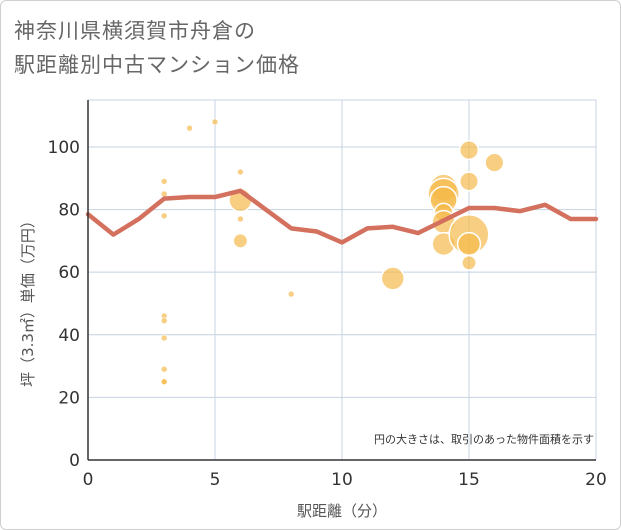  Describe the element at coordinates (69, 273) in the screenshot. I see `y-tick-label: 60` at that location.